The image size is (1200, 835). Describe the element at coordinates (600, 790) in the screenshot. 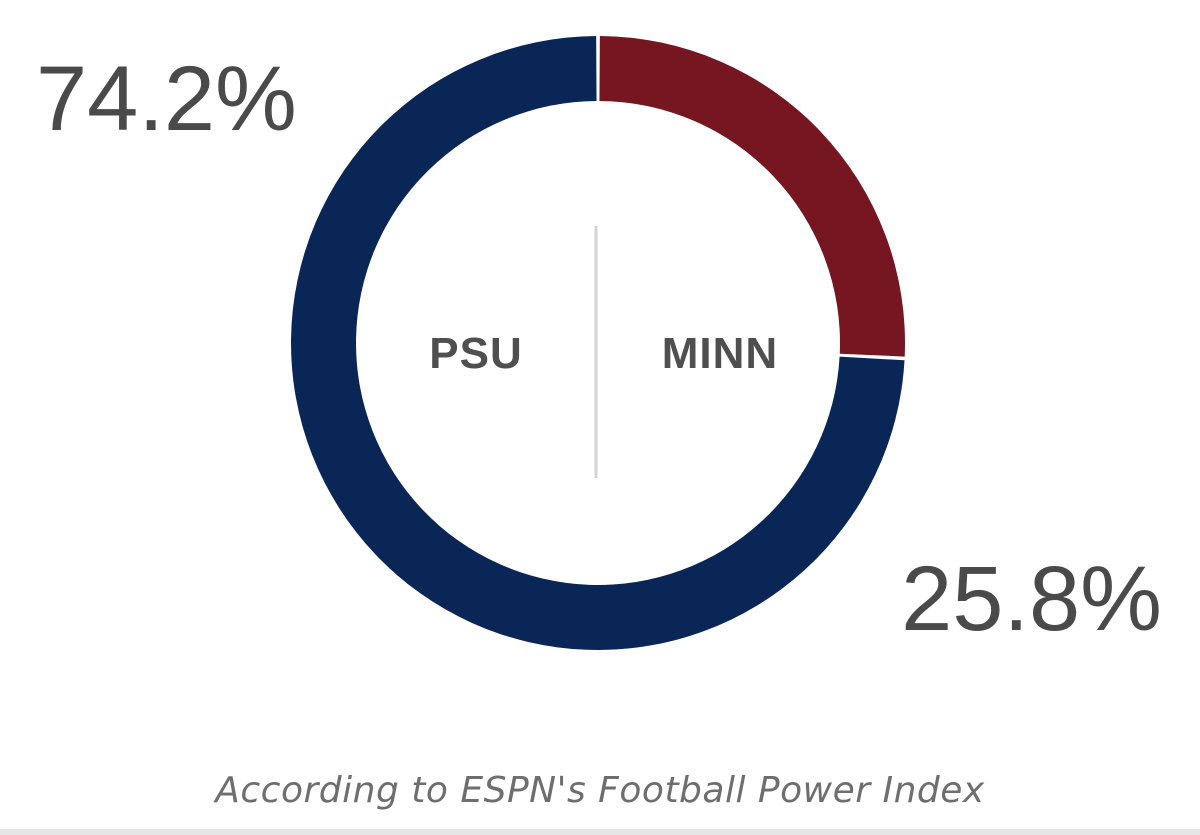

I see `source-footnote: According to ESPN's Football Power Index` at that location.